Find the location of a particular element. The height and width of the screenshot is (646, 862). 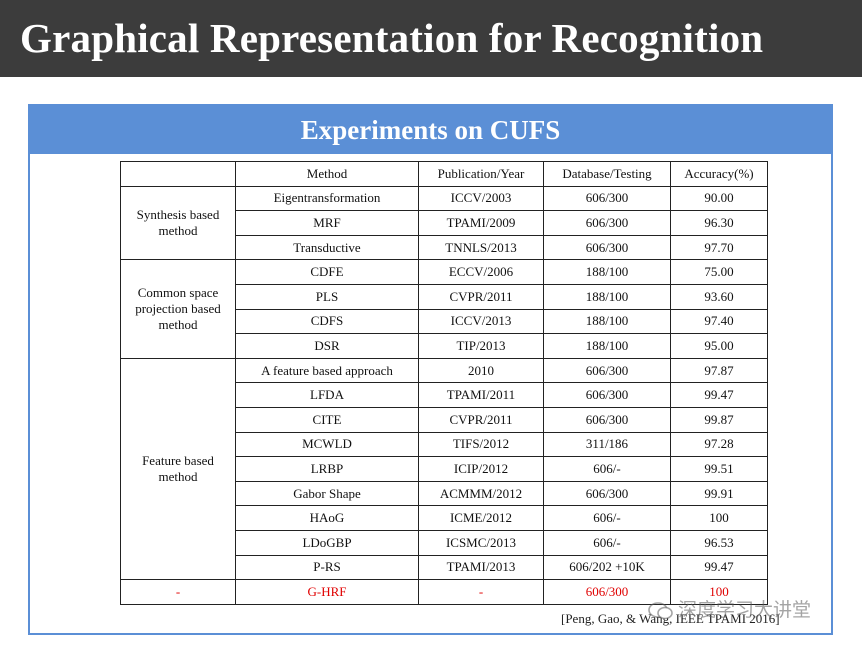

table-row: DSR TIP/2013 188/100 95.00 is located at coordinates (444, 346).